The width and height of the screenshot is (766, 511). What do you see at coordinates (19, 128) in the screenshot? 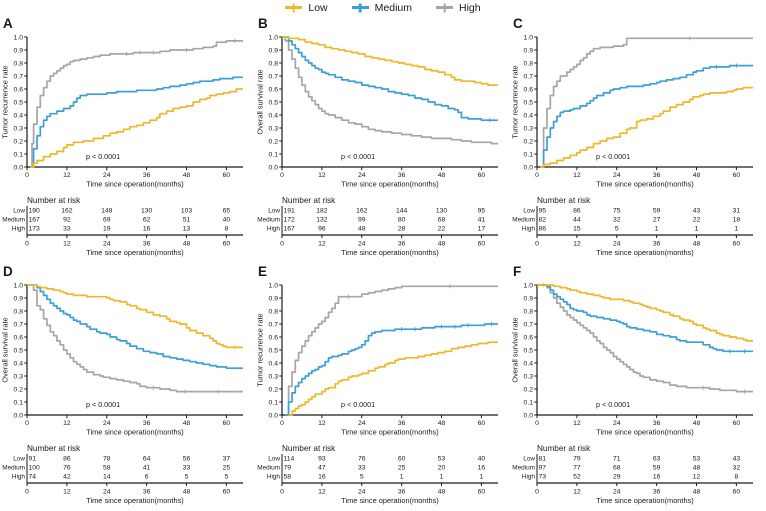
I see `y-tick-label: 0.3` at bounding box center [19, 128].